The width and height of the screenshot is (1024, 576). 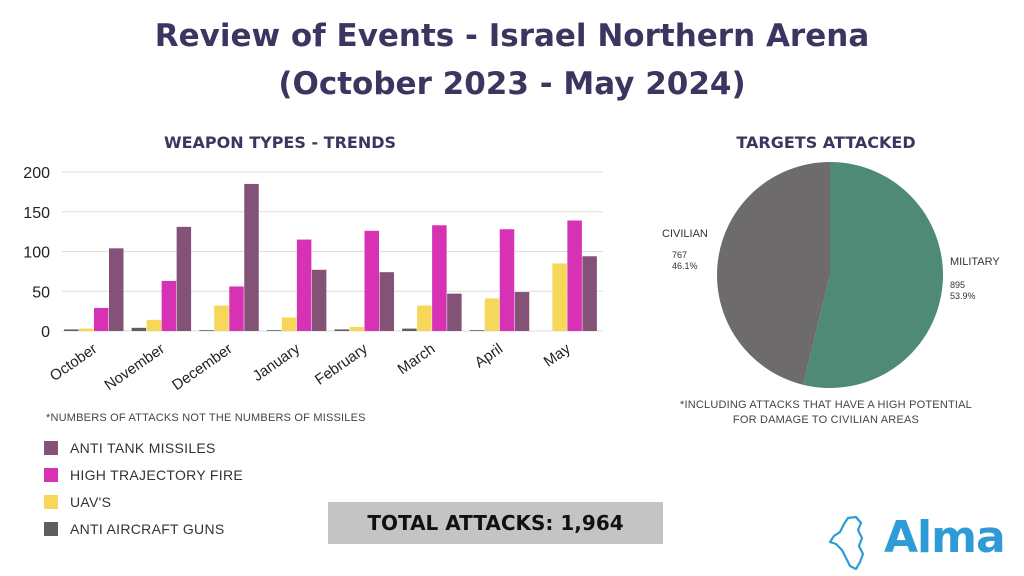 I want to click on alma-map-icon, so click(x=846, y=543).